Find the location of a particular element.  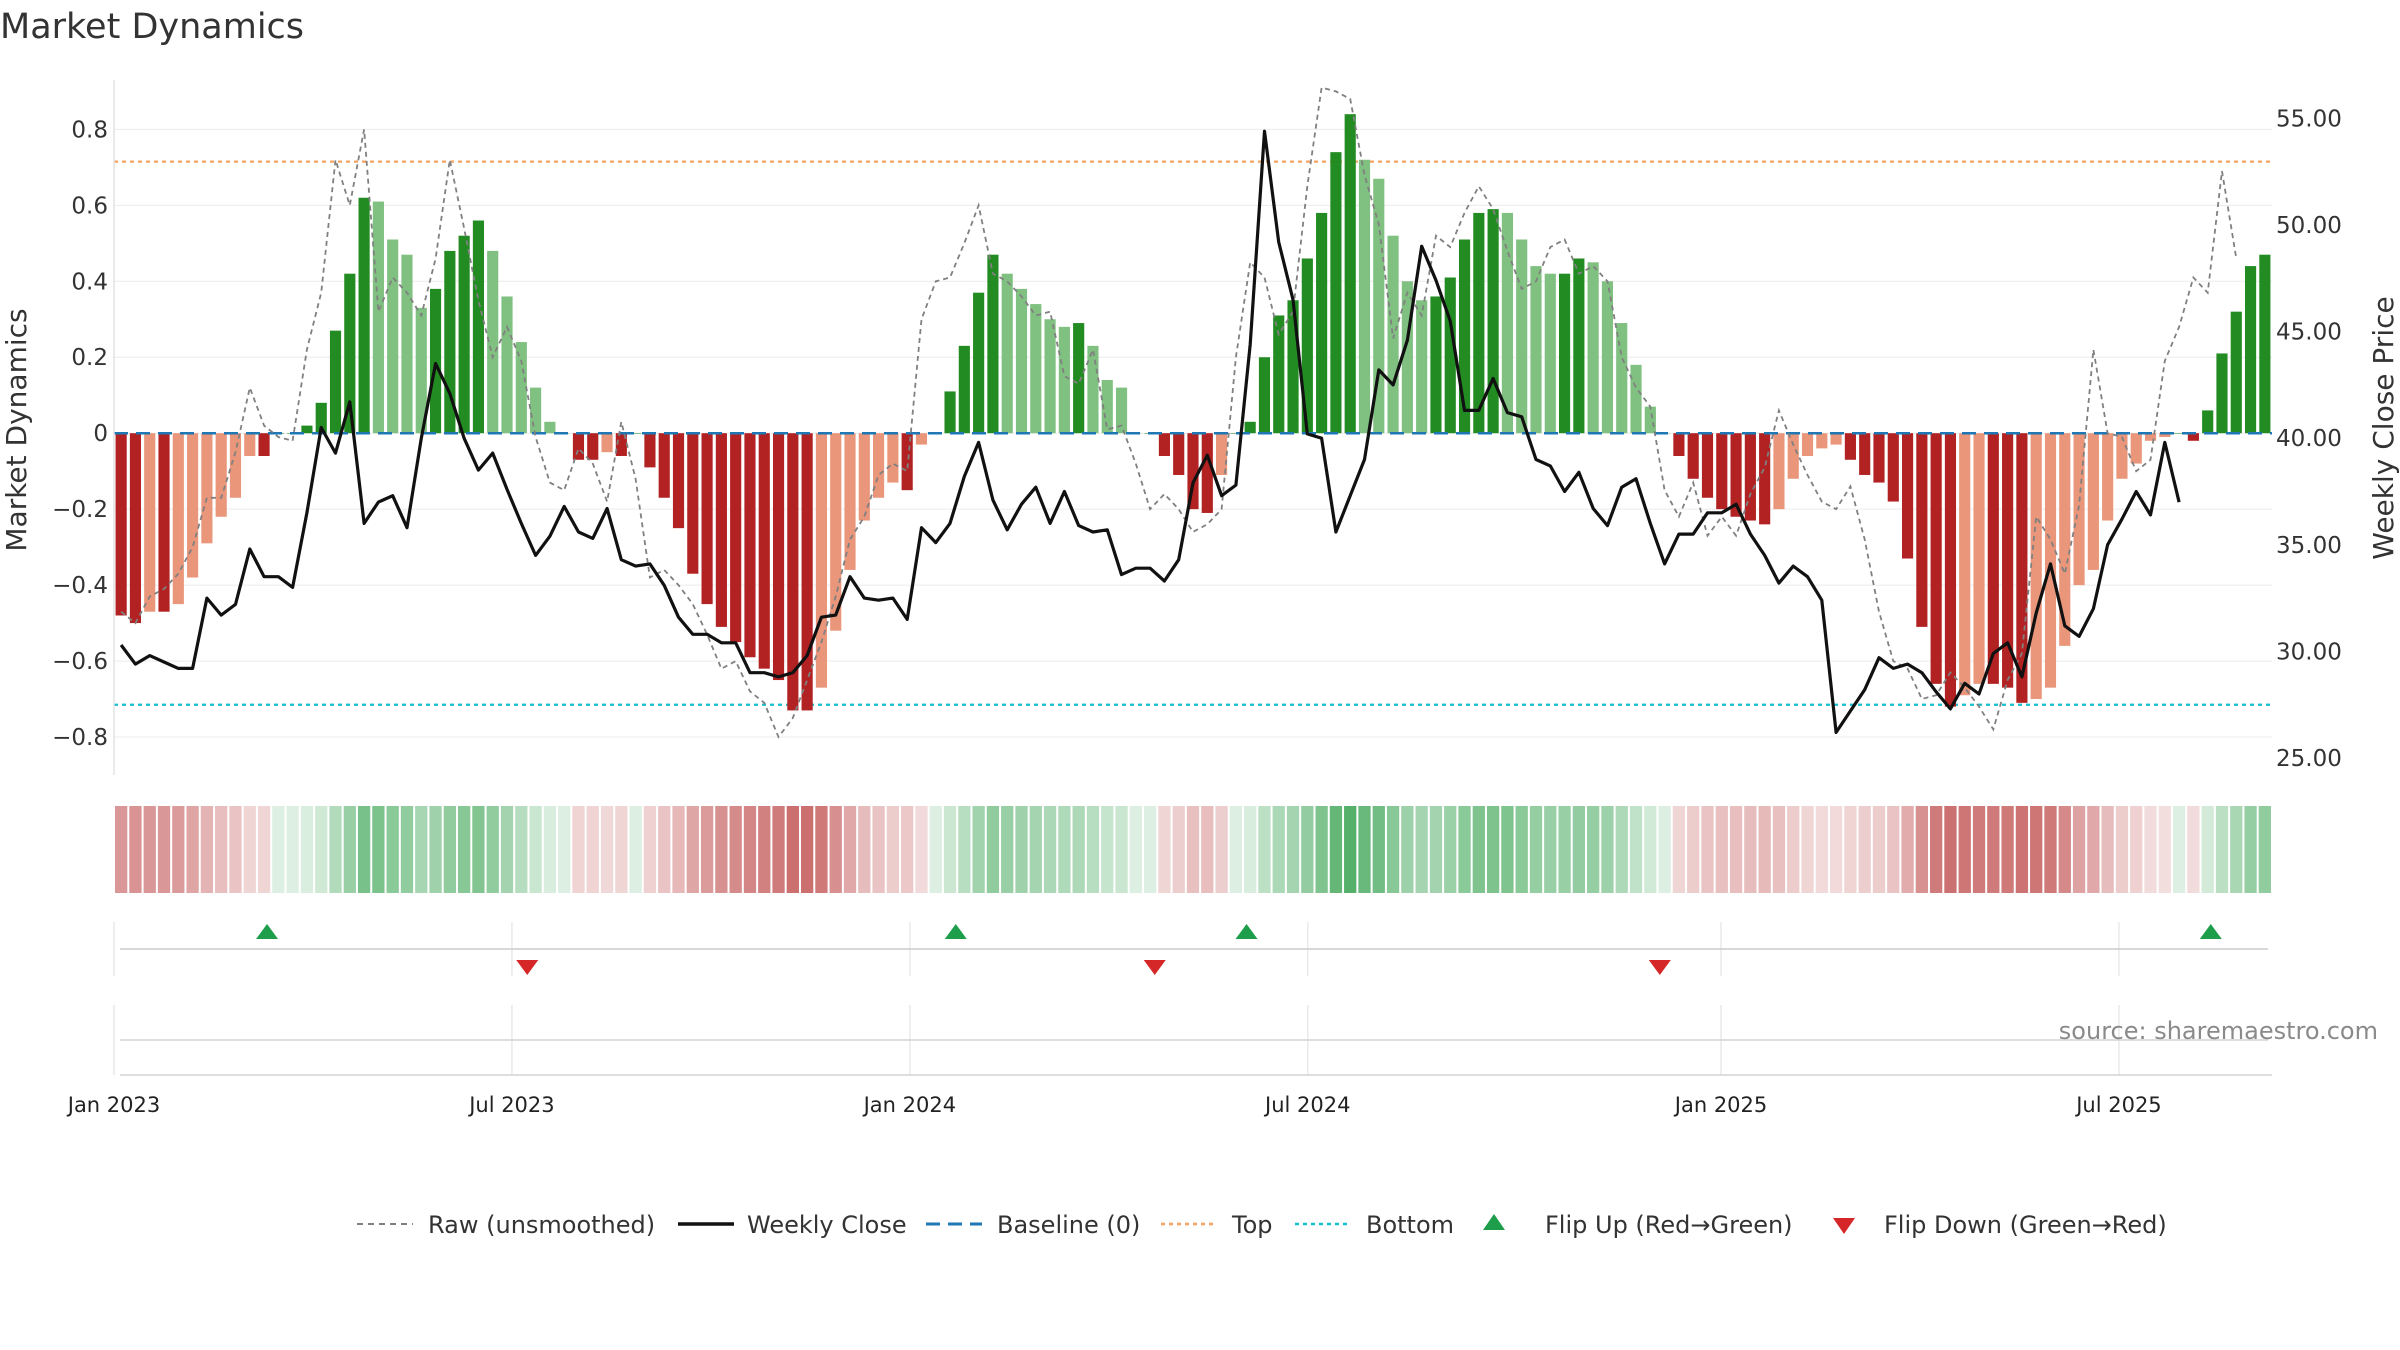

legend-top-label: Top is located at coordinates (1252, 1225).